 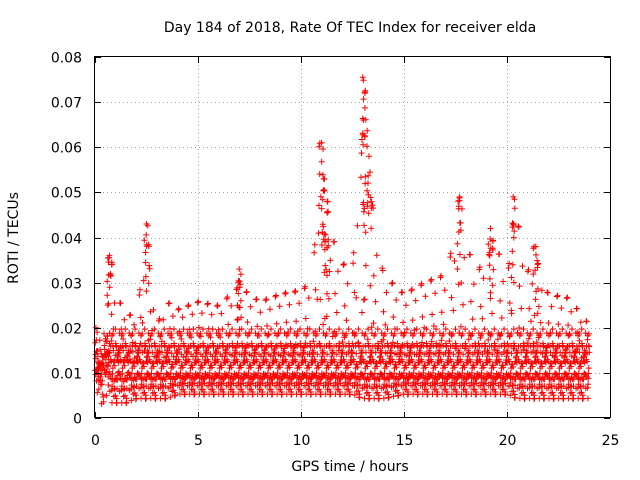 I want to click on y-tick-label: 0, so click(x=77, y=420).